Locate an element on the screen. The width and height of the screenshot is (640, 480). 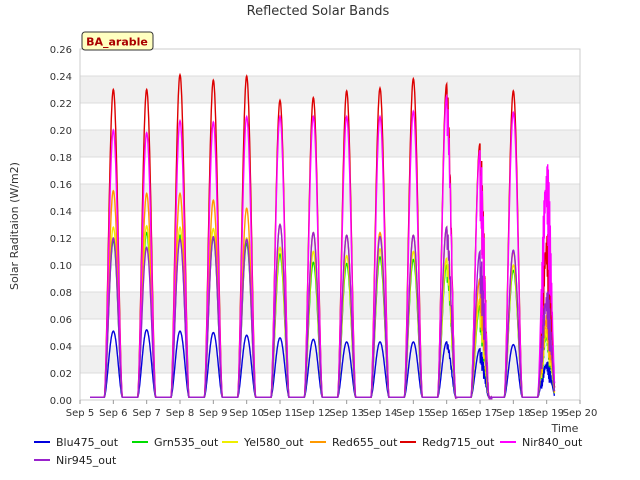
y-tick-label: 0.22 is located at coordinates (61, 104).